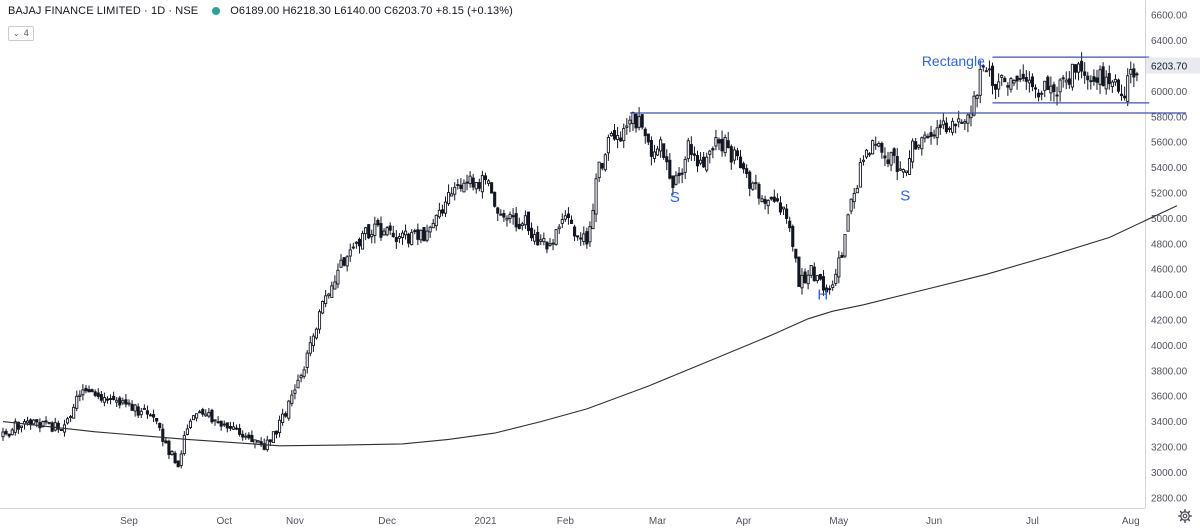 This screenshot has width=1200, height=528. What do you see at coordinates (1185, 516) in the screenshot?
I see `gear-icon` at bounding box center [1185, 516].